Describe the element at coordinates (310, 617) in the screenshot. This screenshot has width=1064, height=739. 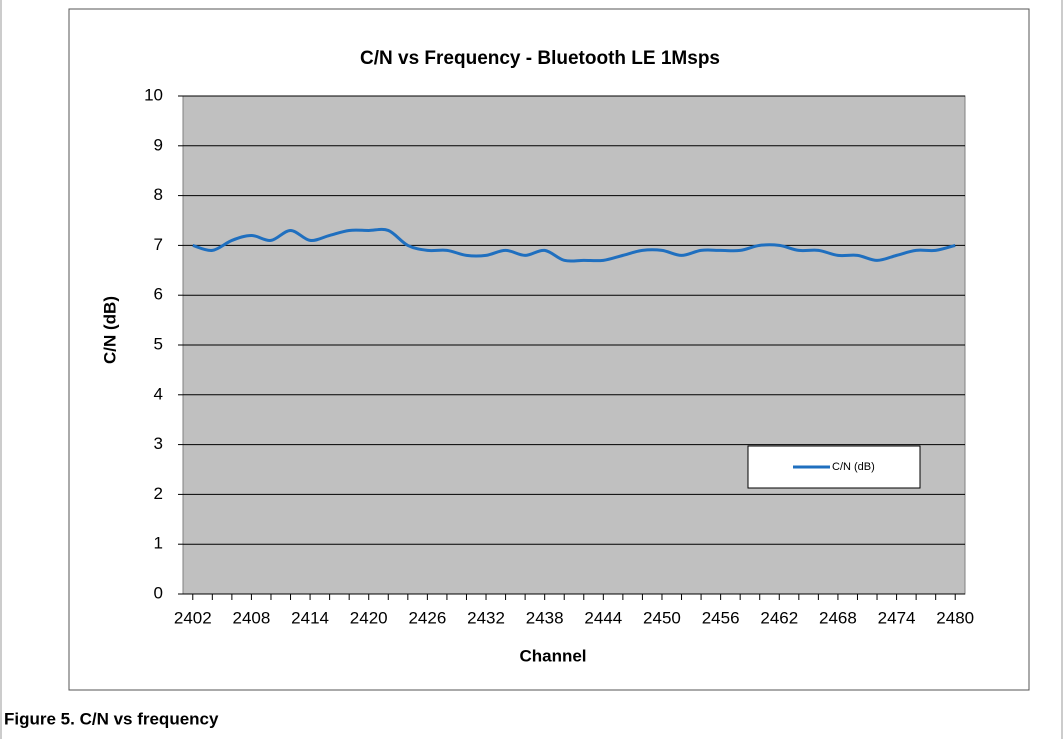
I see `x-tick-label: 2414` at that location.